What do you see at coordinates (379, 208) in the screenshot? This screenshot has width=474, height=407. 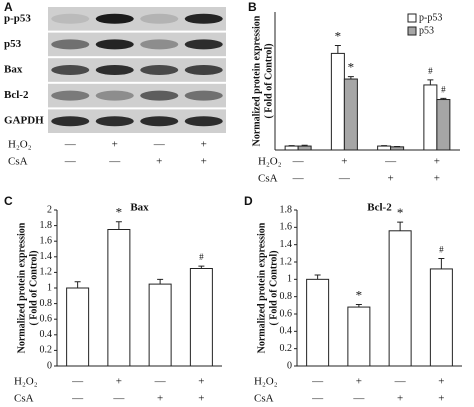 I see `chart-title: Bcl-2` at bounding box center [379, 208].